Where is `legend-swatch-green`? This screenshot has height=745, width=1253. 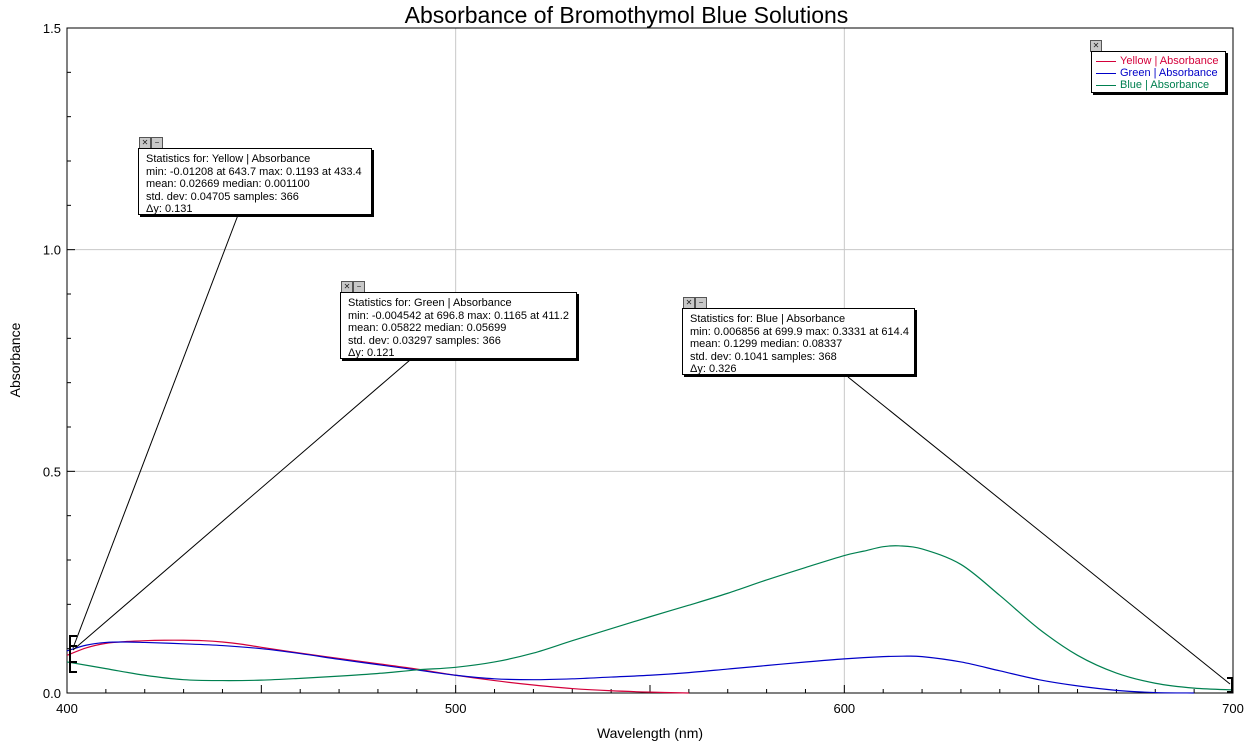
legend-swatch-green is located at coordinates (1106, 73).